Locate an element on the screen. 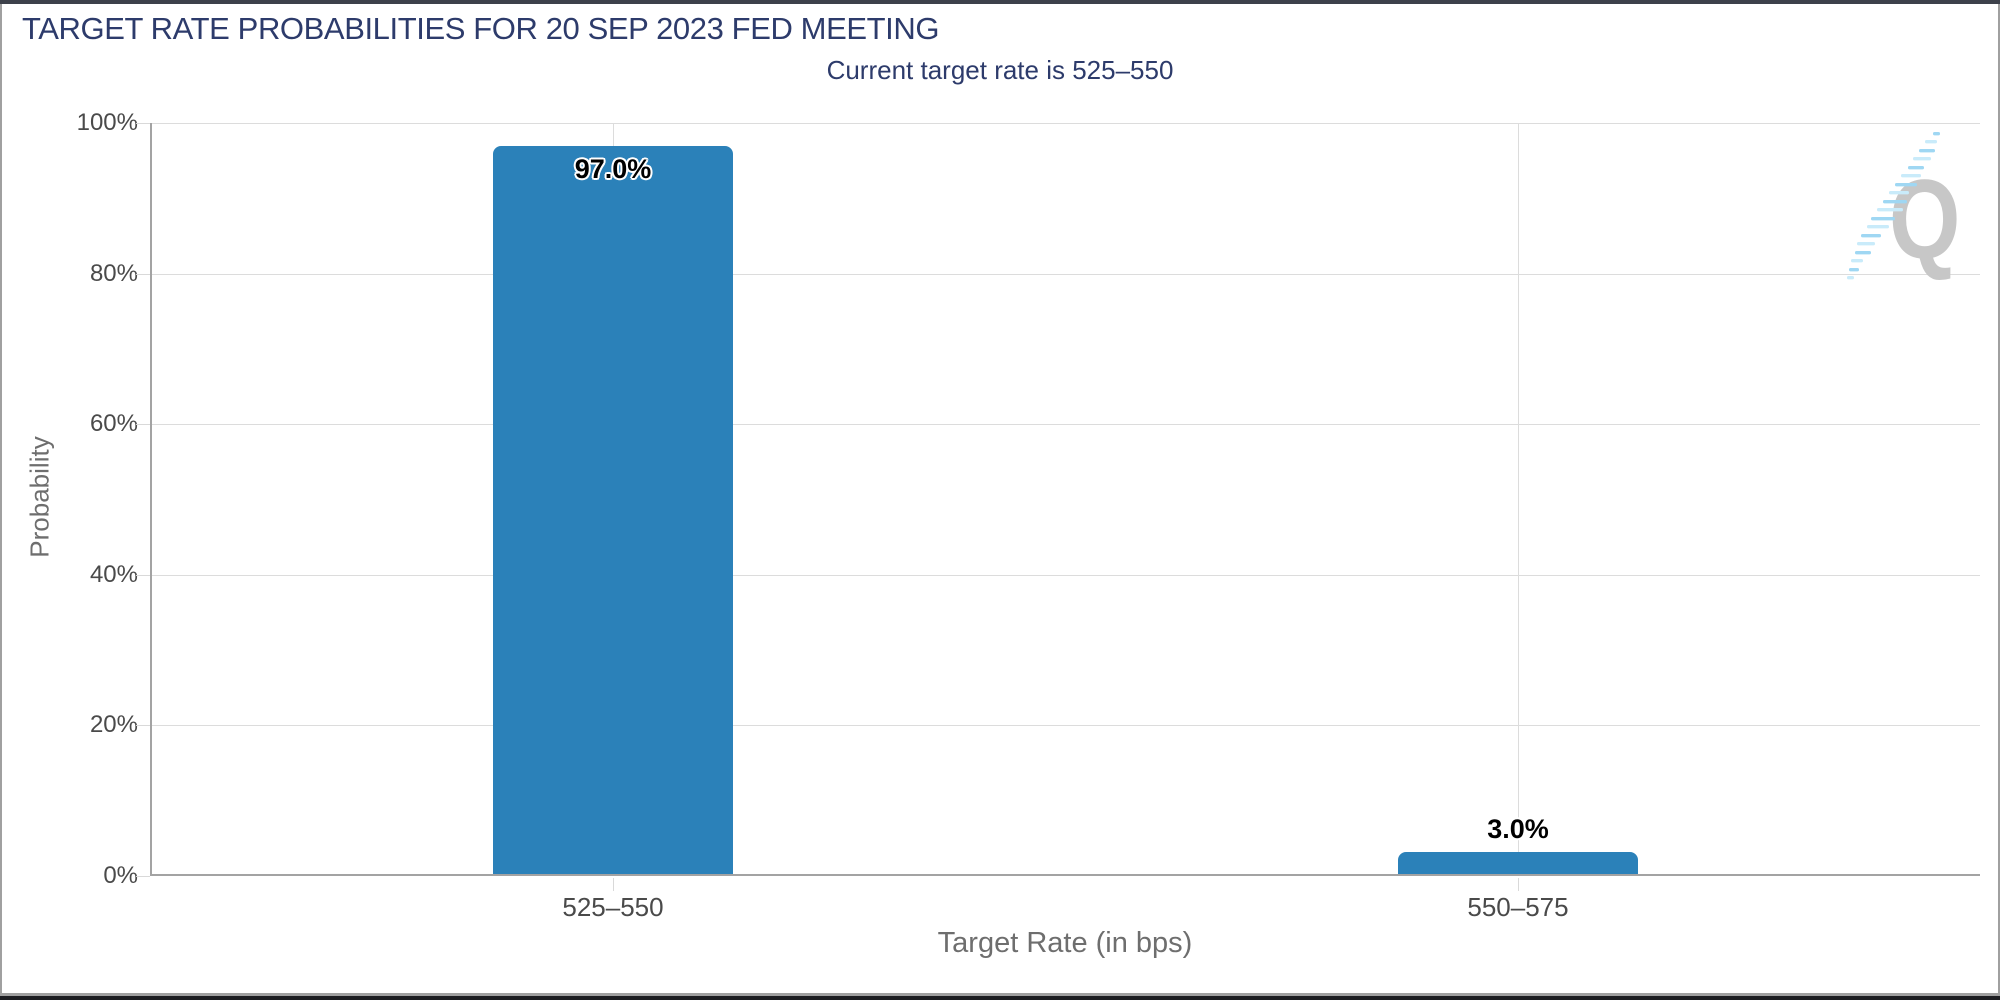 Image resolution: width=2000 pixels, height=1000 pixels. x-axis-line is located at coordinates (1065, 875).